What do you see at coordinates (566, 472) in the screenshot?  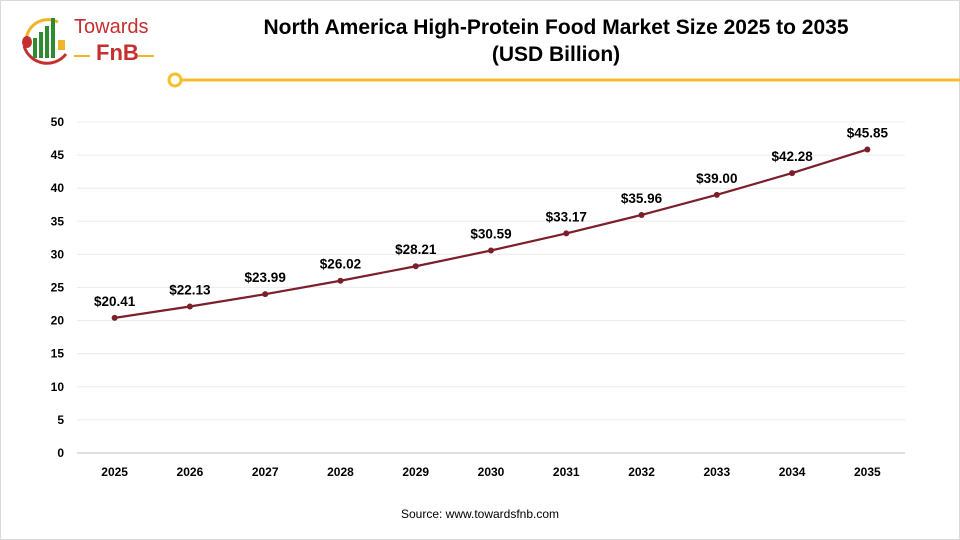 I see `x-tick-label: 2031` at bounding box center [566, 472].